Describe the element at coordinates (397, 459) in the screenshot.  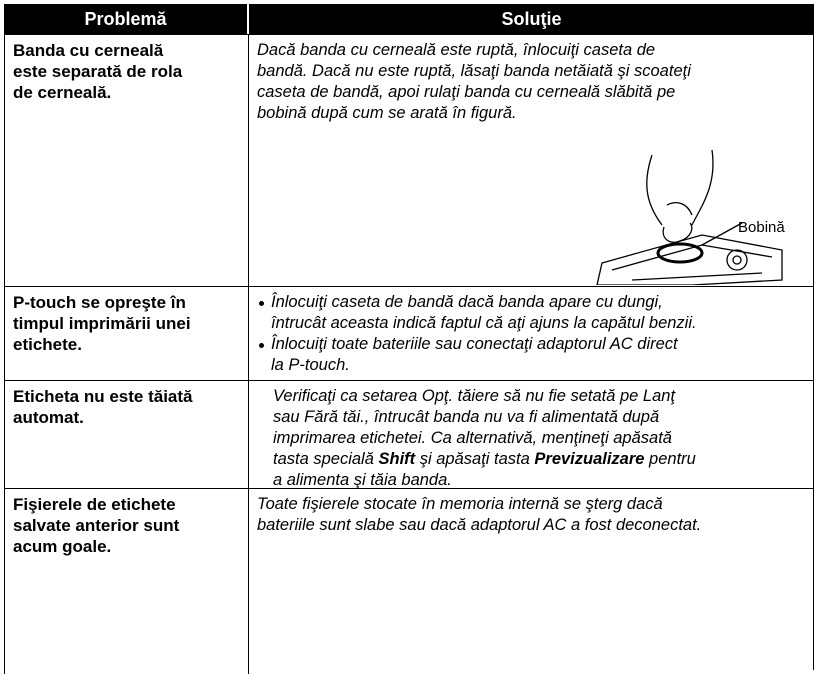
I see `text-run: Shift` at that location.